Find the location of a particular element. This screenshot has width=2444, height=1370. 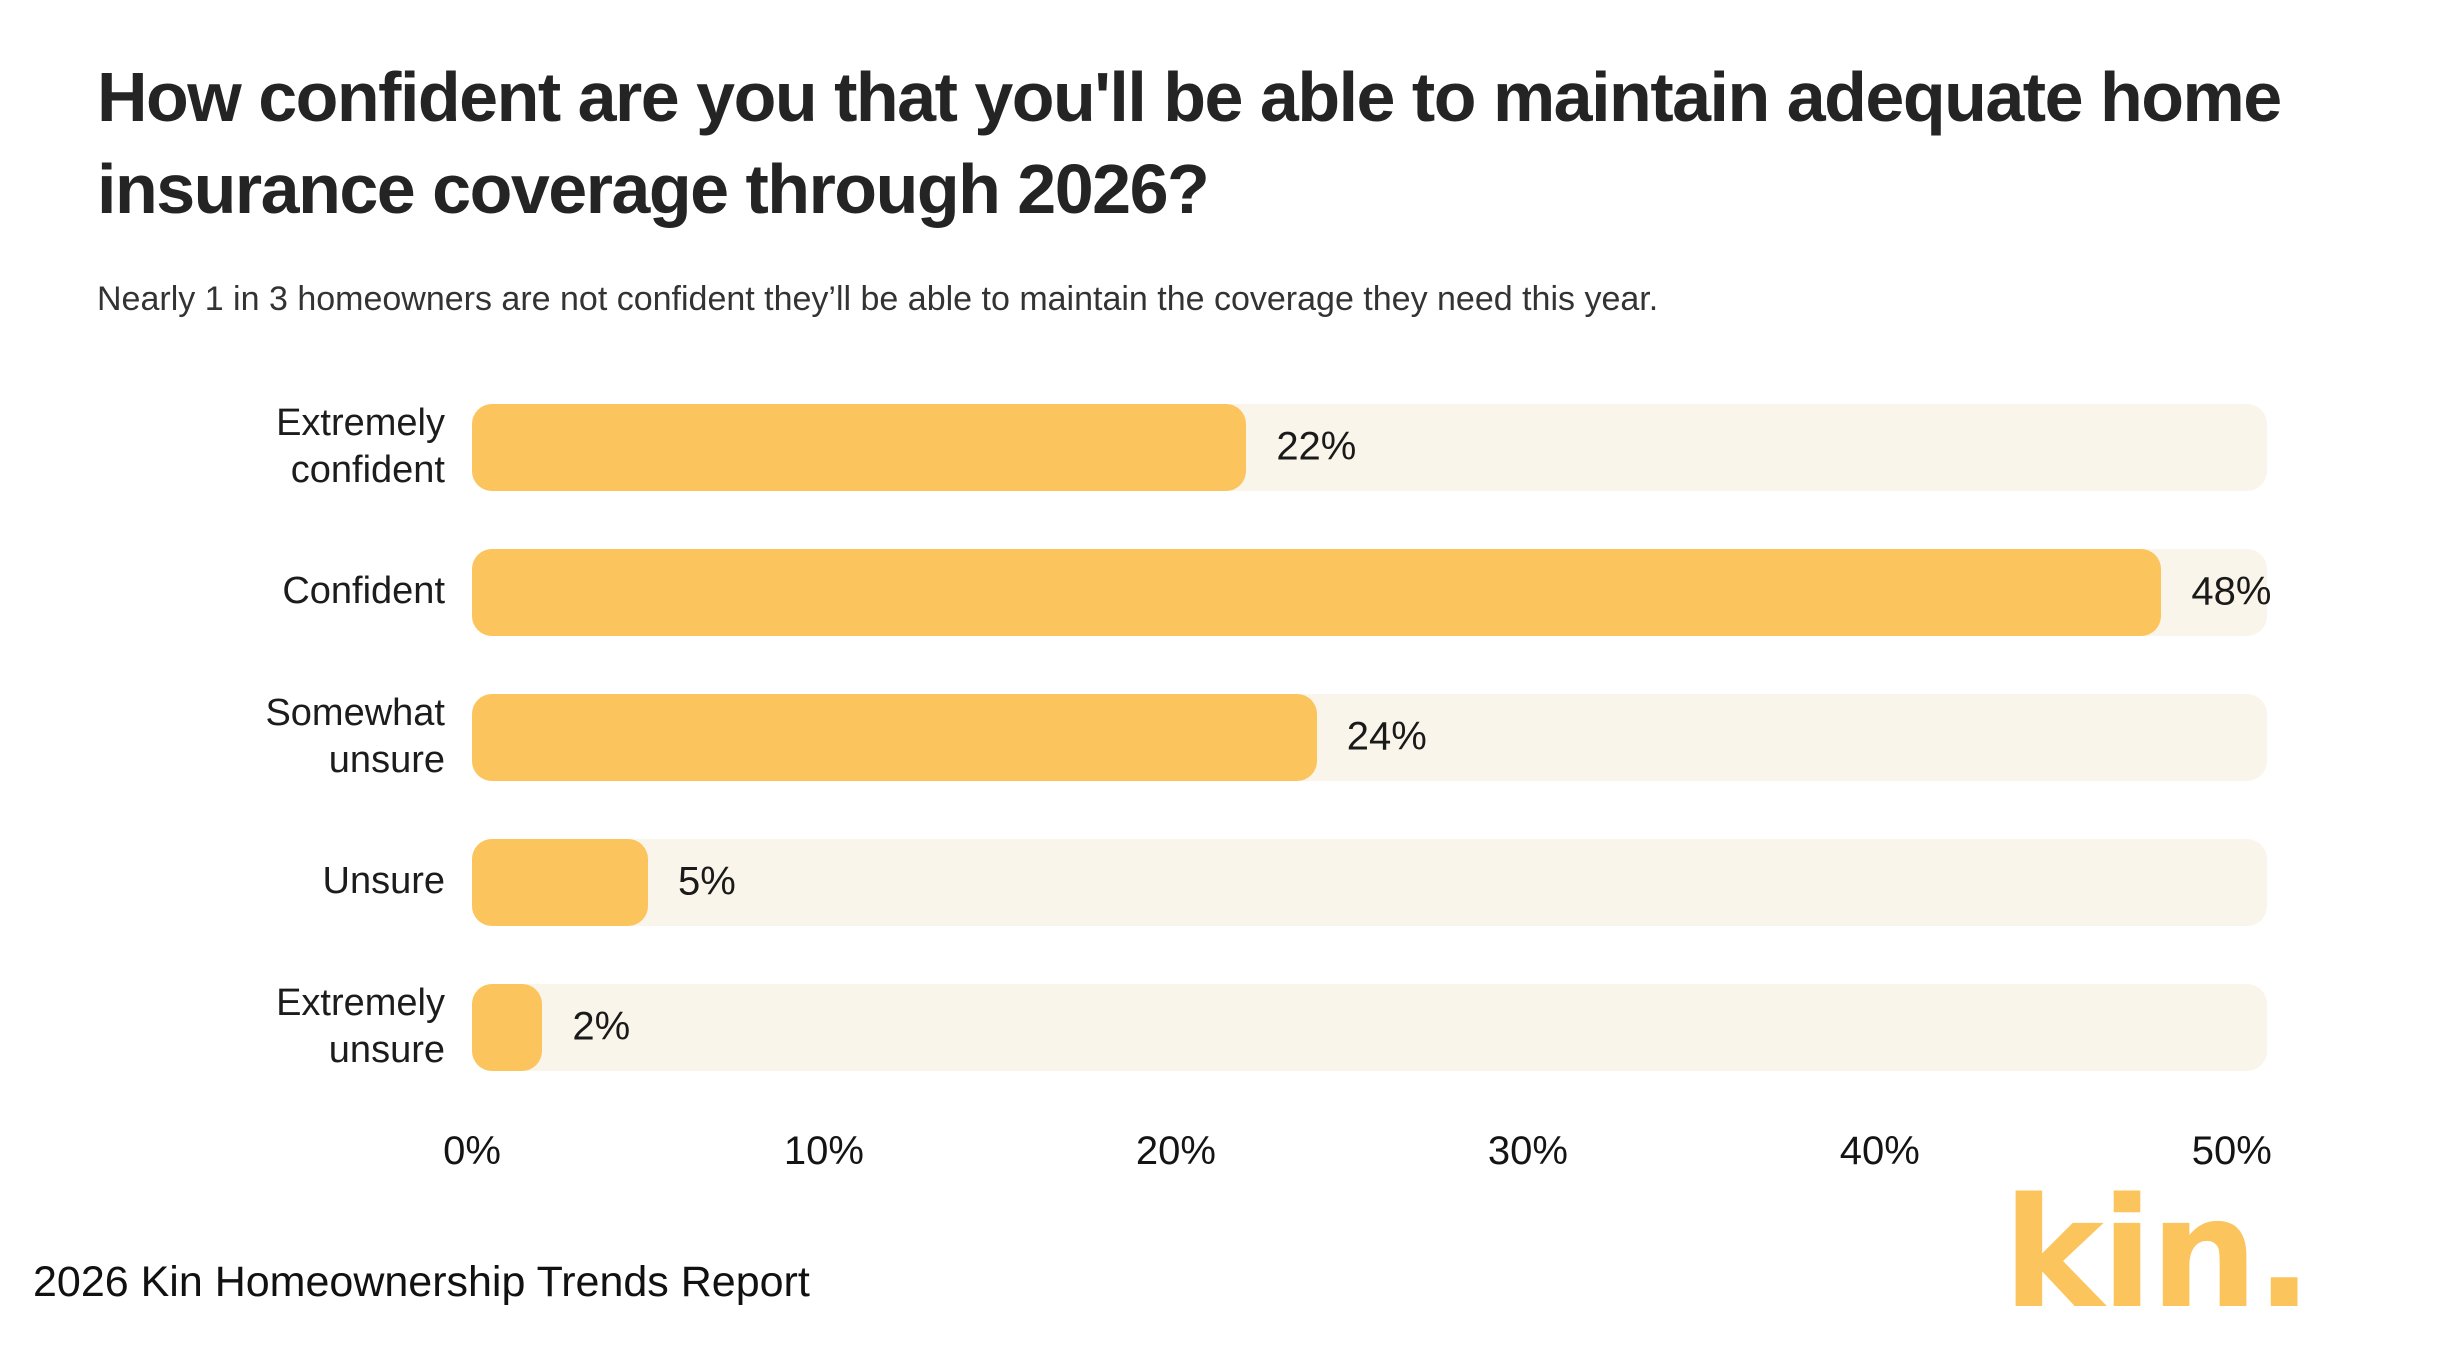

x-axis-tick: 0% is located at coordinates (472, 1150).